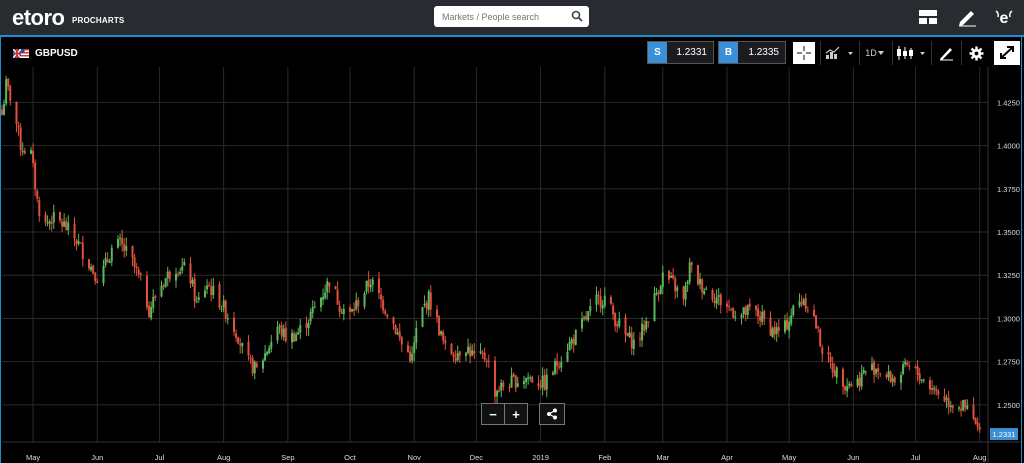 The height and width of the screenshot is (463, 1024). I want to click on x-tick-label: Sep, so click(287, 457).